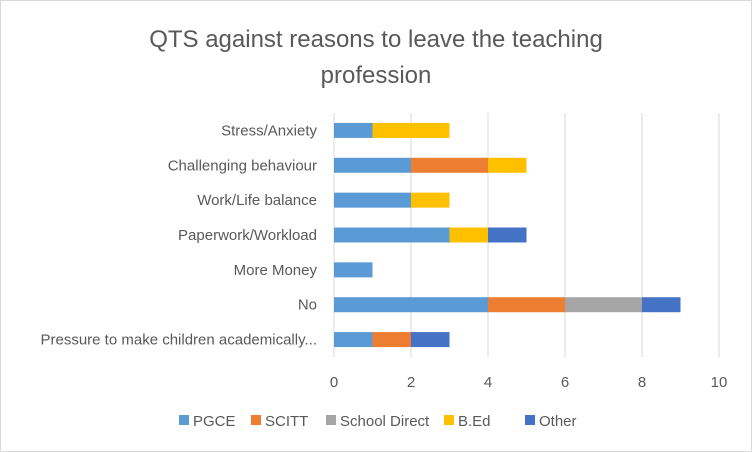 This screenshot has width=752, height=452. What do you see at coordinates (642, 382) in the screenshot?
I see `tick-label: 8` at bounding box center [642, 382].